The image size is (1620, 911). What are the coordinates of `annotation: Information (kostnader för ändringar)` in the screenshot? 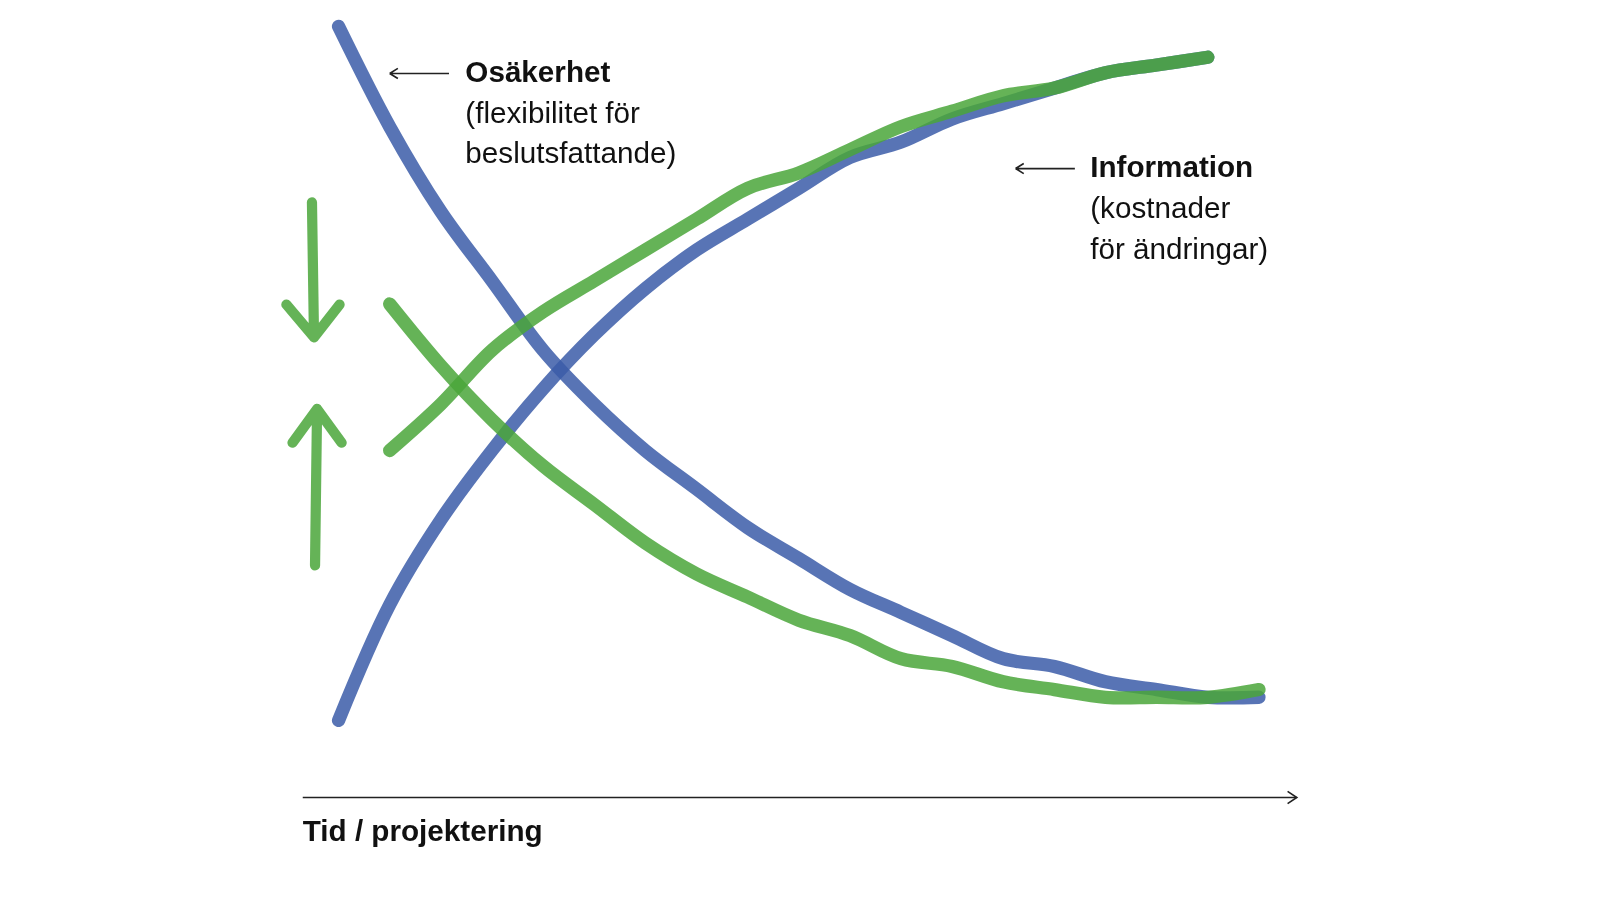 It's located at (1179, 207).